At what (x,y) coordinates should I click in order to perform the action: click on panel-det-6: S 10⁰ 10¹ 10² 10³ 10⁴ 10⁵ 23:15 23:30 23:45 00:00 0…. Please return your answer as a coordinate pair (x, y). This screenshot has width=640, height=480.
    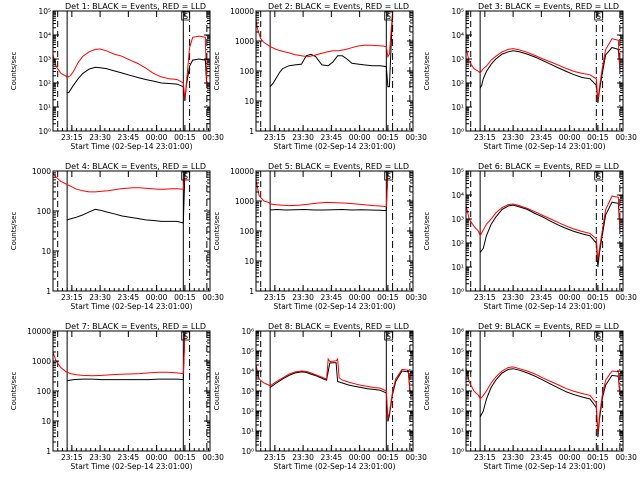
    Looking at the image, I should click on (530, 236).